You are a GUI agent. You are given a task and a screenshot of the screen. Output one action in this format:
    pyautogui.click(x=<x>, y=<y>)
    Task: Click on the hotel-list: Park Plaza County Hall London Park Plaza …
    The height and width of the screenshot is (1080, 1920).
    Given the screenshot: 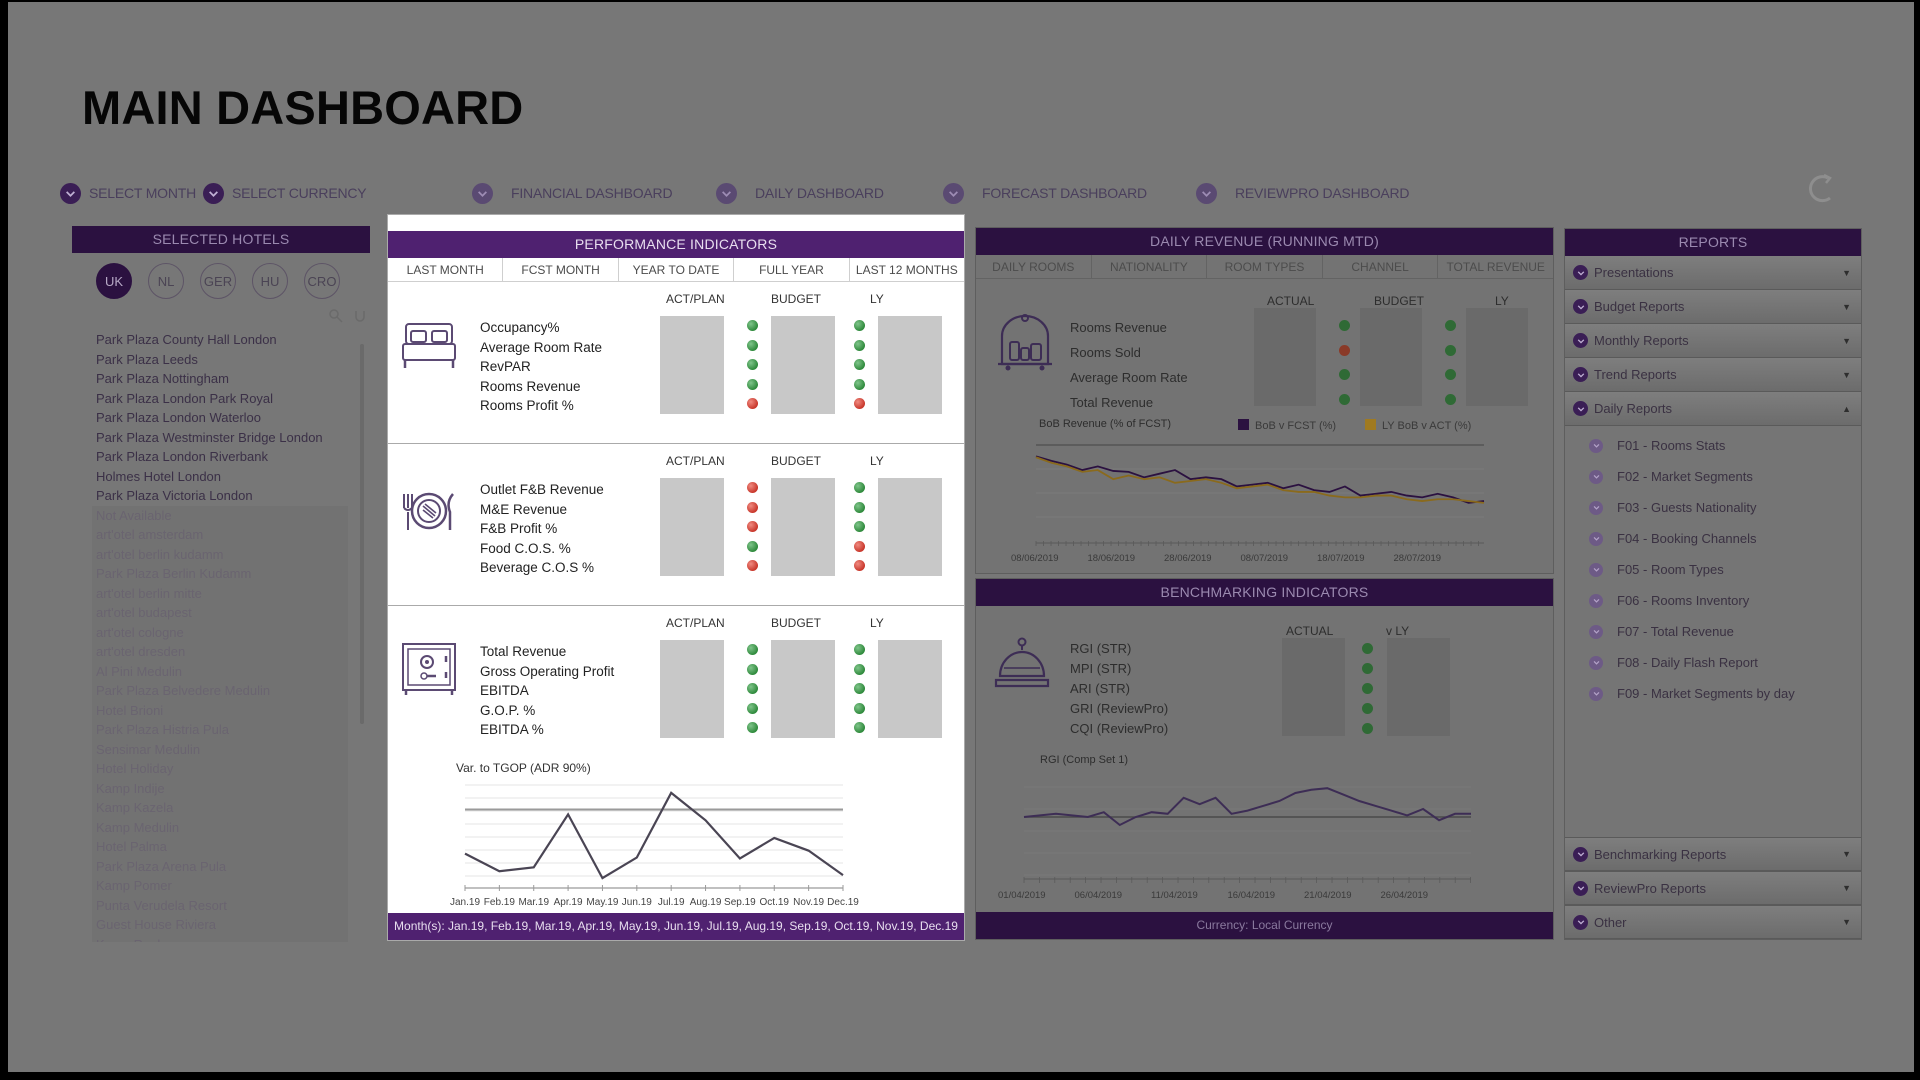 What is the action you would take?
    pyautogui.click(x=220, y=636)
    